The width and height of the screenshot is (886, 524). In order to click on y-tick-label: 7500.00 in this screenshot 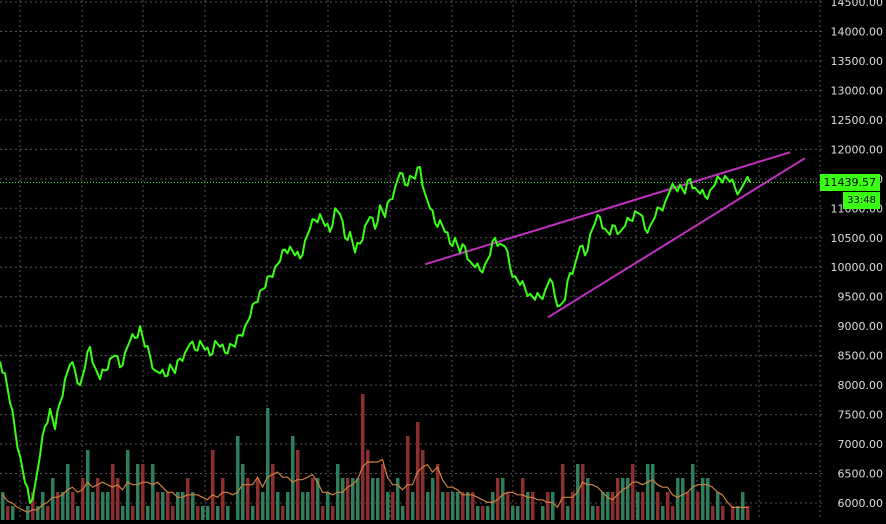, I will do `click(861, 415)`.